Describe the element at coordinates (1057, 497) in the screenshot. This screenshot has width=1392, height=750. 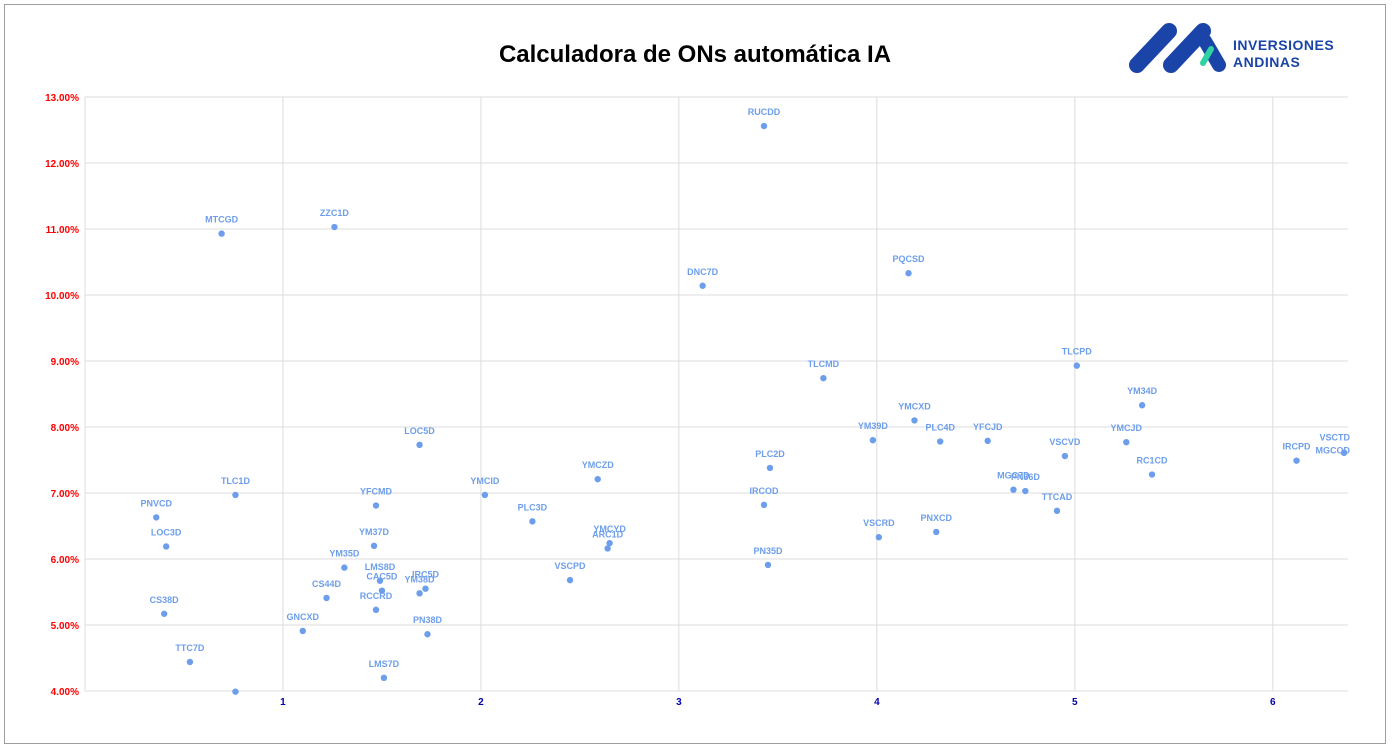
I see `point-label: TTCAD` at that location.